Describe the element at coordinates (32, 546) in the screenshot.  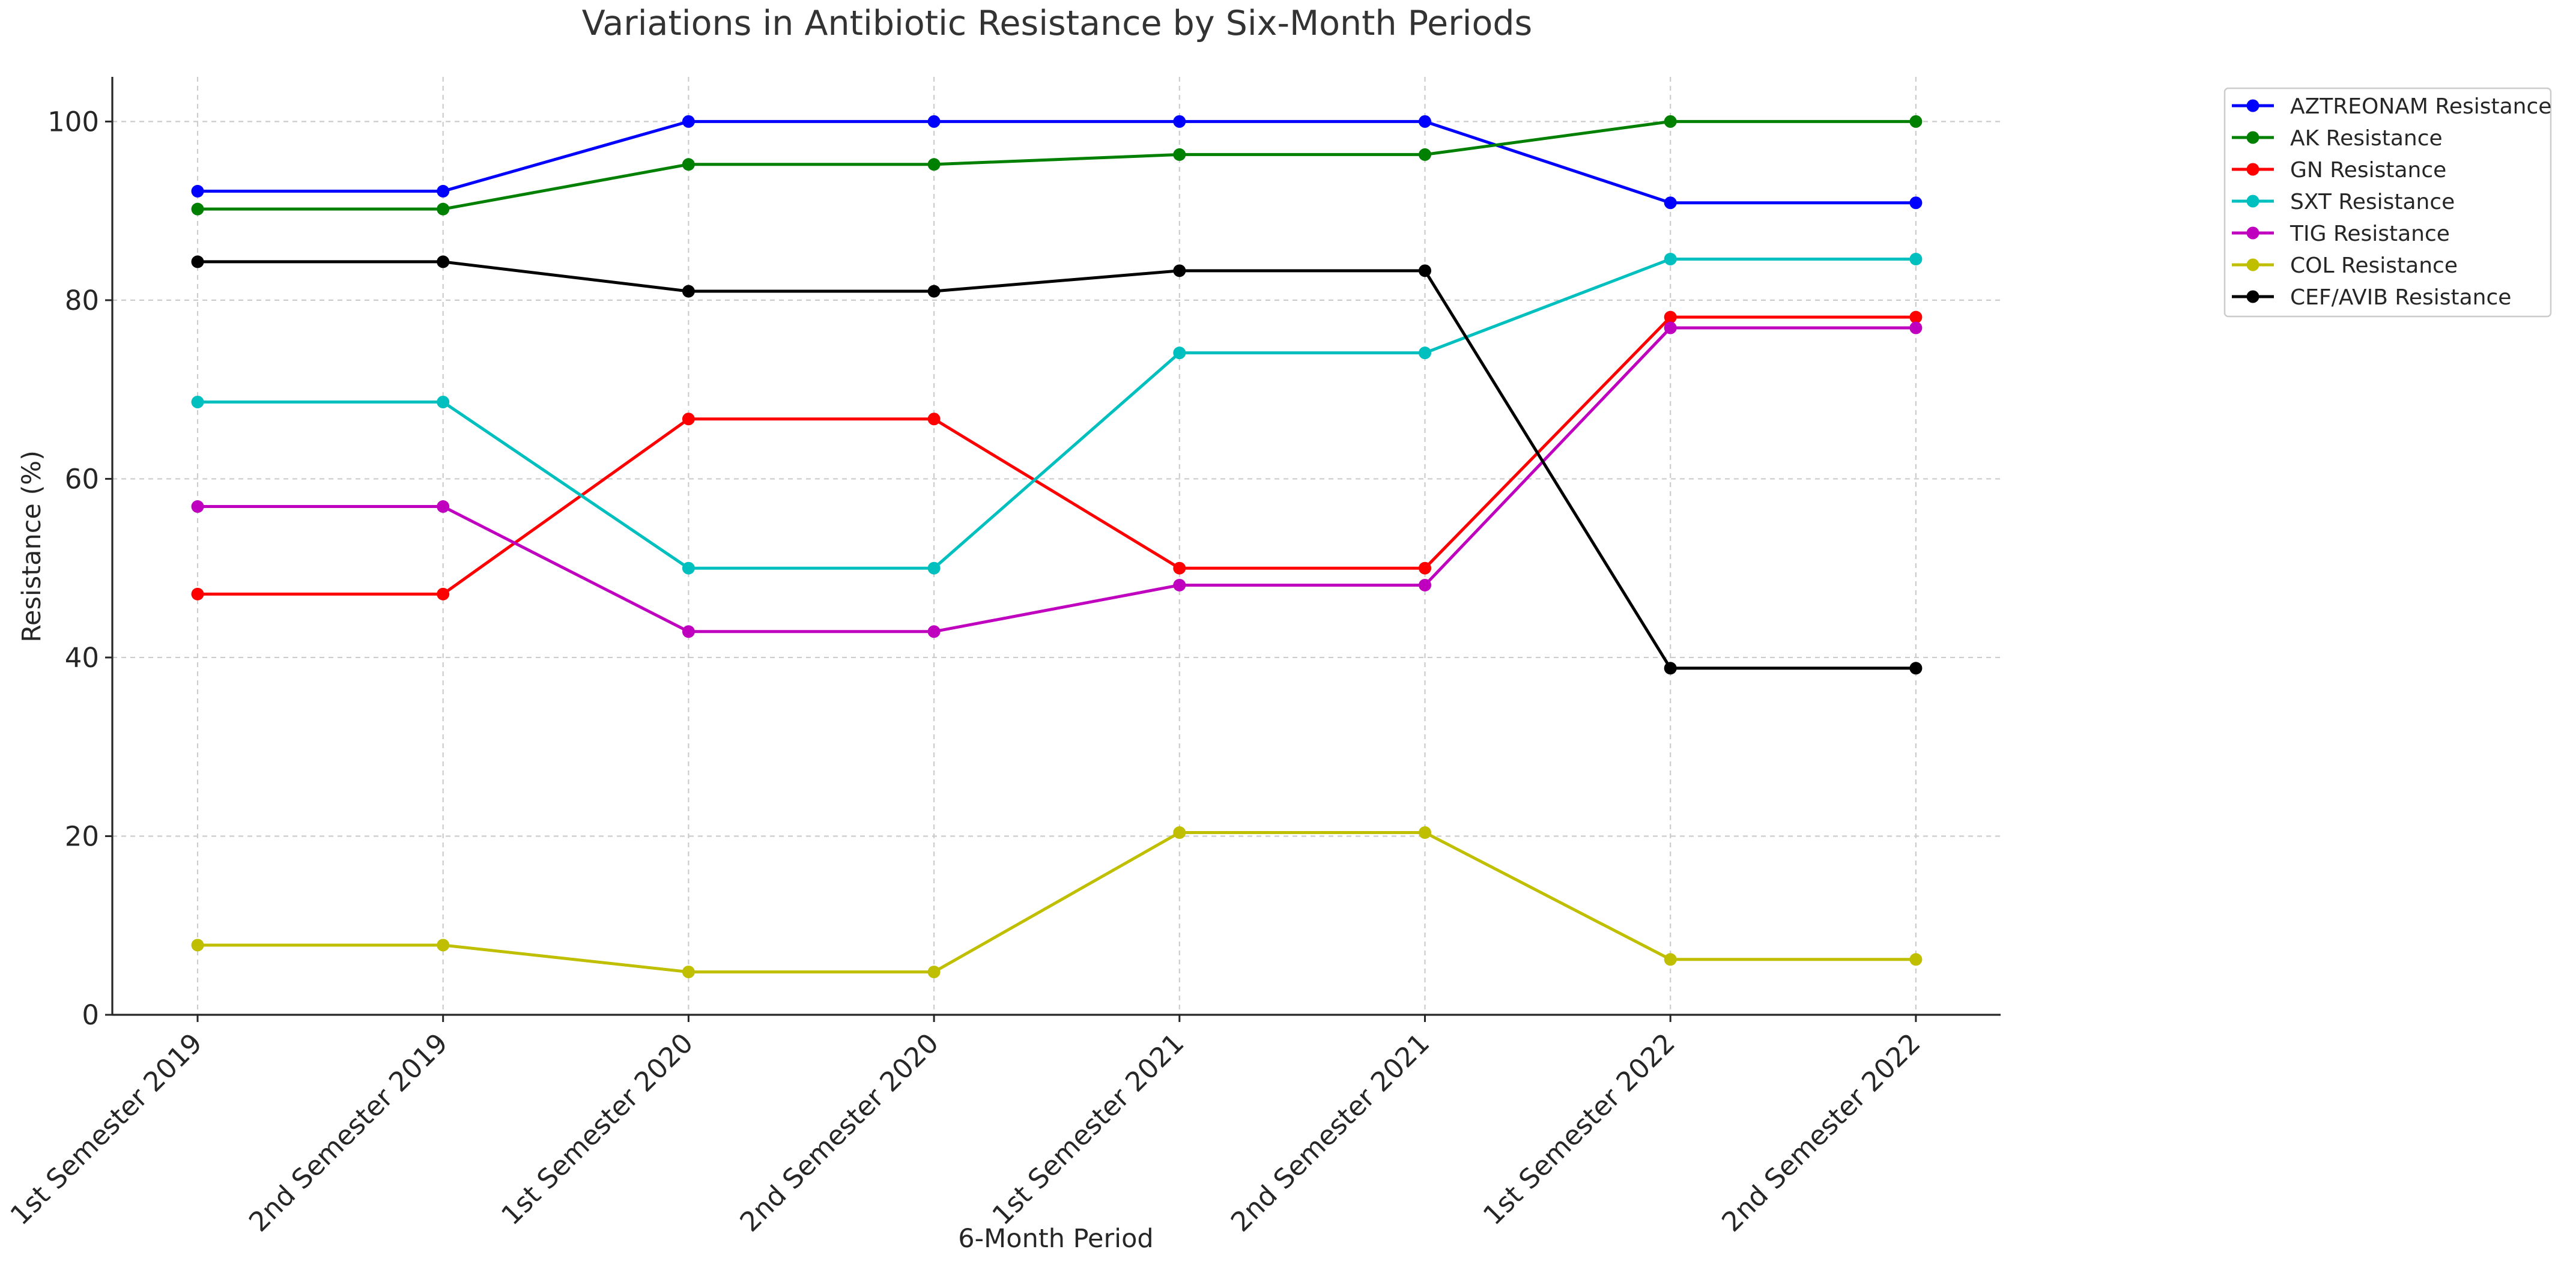
I see `y-axis-label: Resistance (%)` at that location.